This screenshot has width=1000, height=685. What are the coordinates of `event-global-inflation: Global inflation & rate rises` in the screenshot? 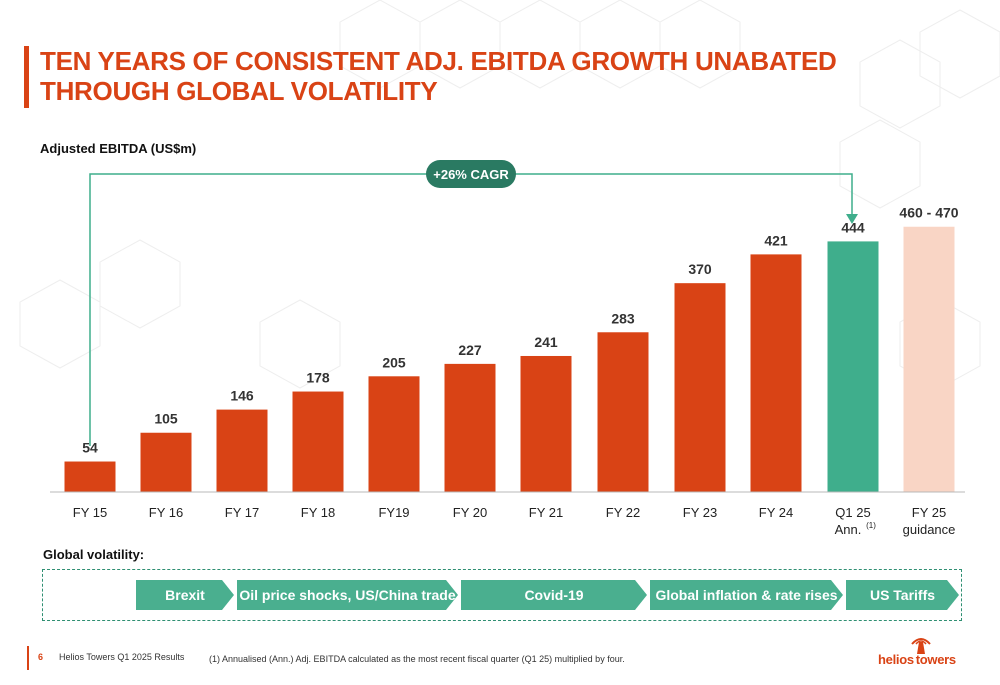 It's located at (746, 595).